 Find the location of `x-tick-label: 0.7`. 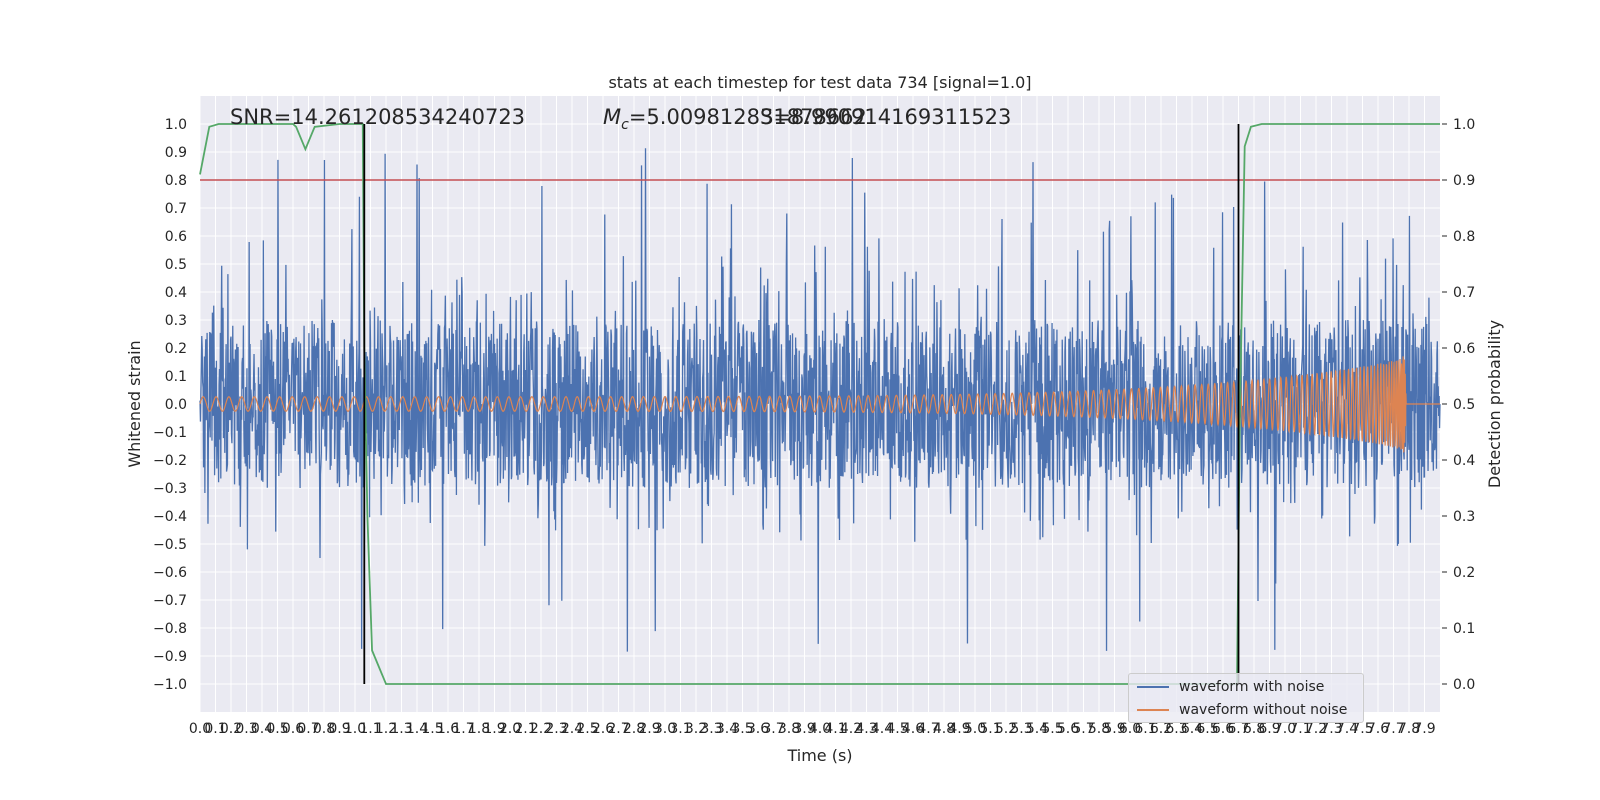

x-tick-label: 0.7 is located at coordinates (308, 729).